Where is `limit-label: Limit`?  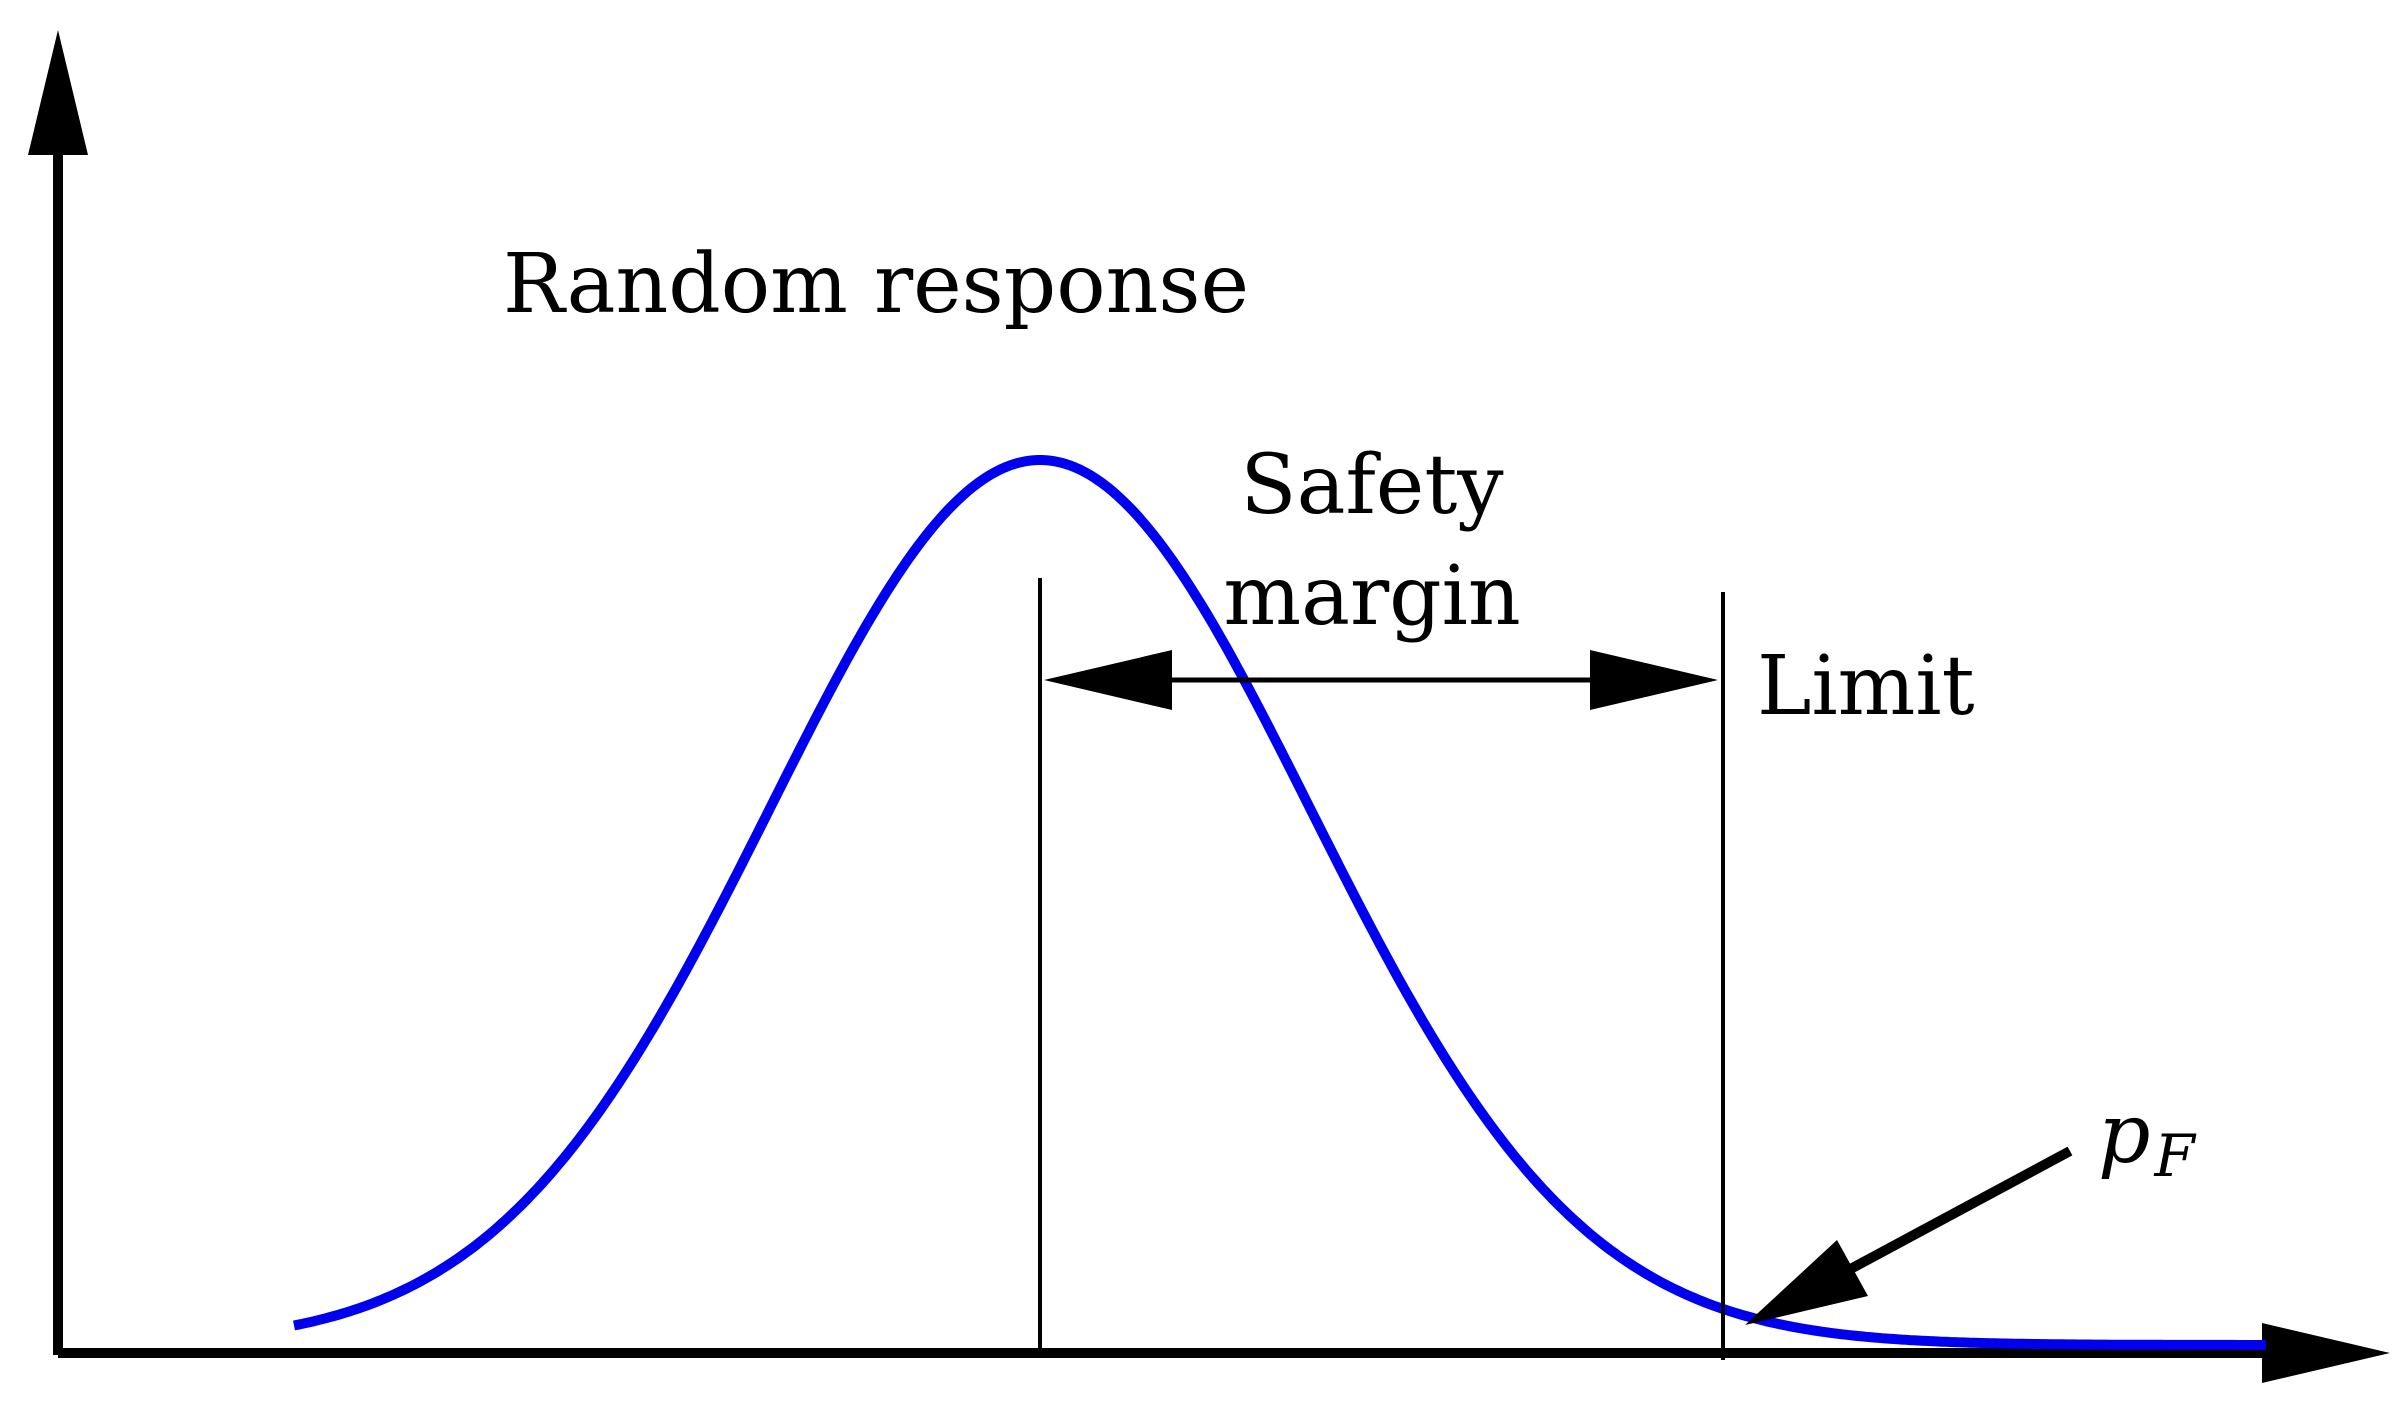 limit-label: Limit is located at coordinates (1866, 686).